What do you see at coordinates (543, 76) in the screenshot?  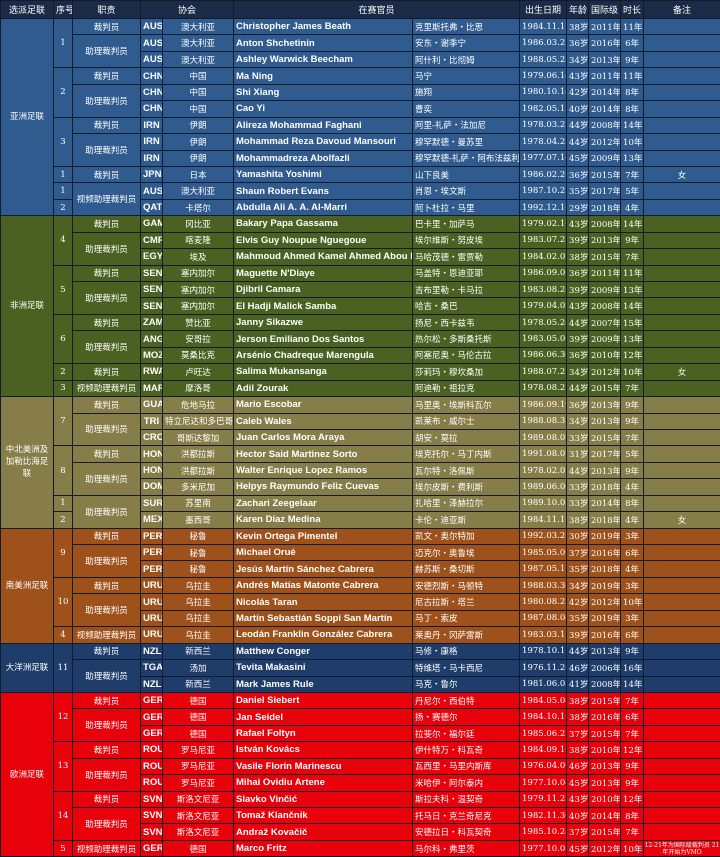 I see `birth-date: 1979.06.14` at bounding box center [543, 76].